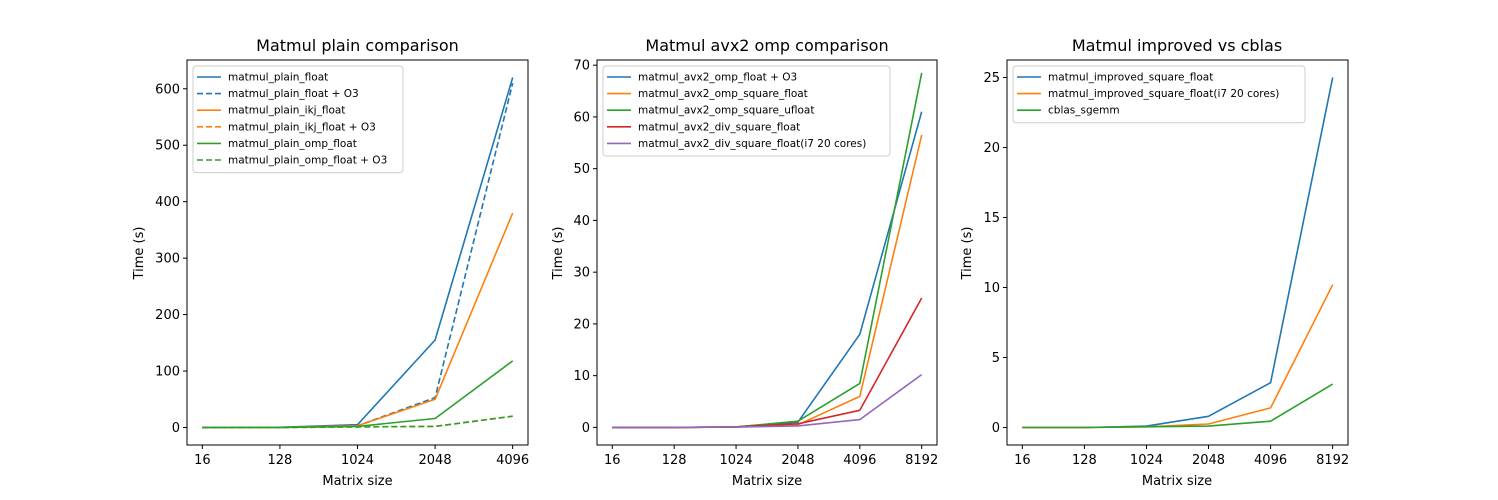 Image resolution: width=1498 pixels, height=500 pixels. What do you see at coordinates (996, 358) in the screenshot?
I see `y-tick-label: 5` at bounding box center [996, 358].